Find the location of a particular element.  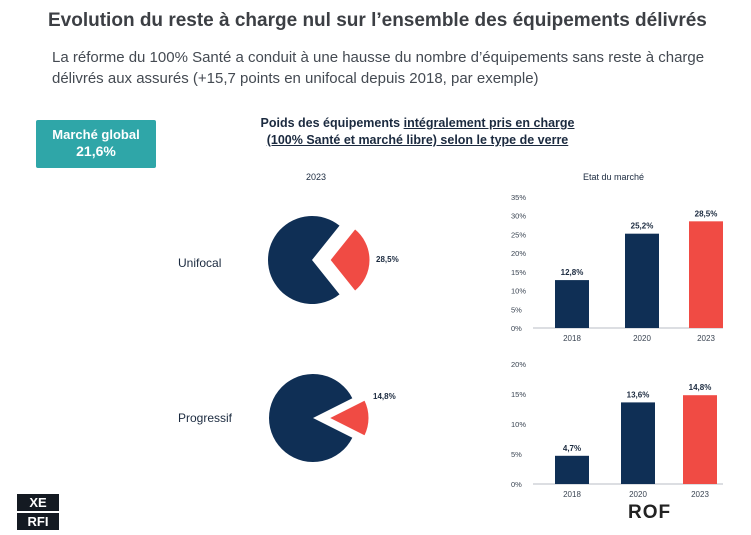

bar0-ytick-1: 5% is located at coordinates (516, 309).